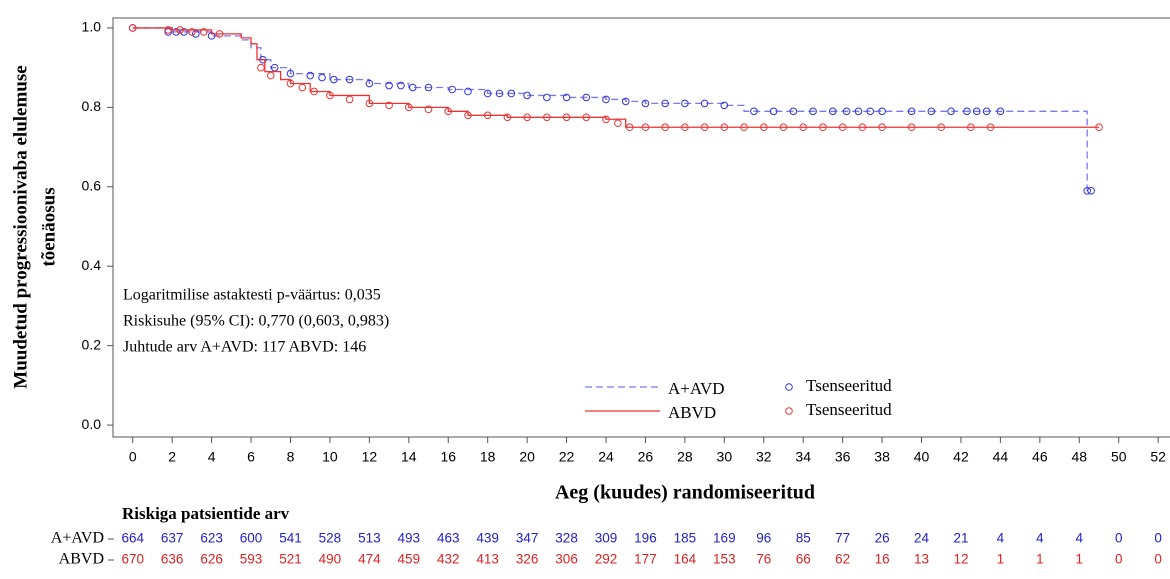 The width and height of the screenshot is (1170, 579). What do you see at coordinates (645, 559) in the screenshot?
I see `at-risk-count: 177` at bounding box center [645, 559].